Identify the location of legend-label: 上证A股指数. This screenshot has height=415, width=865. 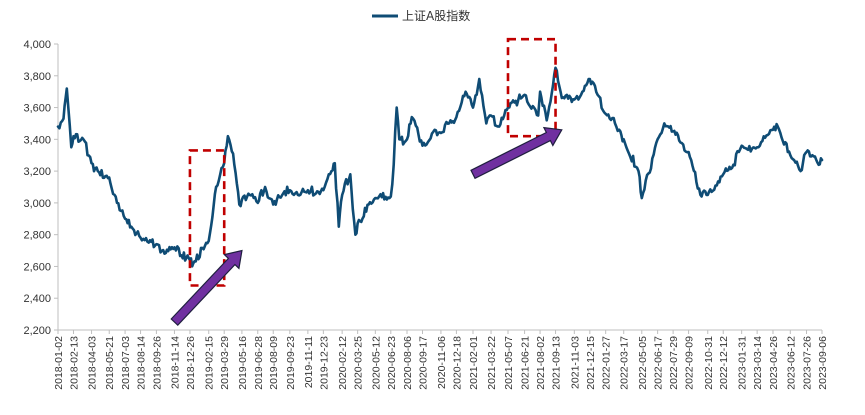
(436, 15).